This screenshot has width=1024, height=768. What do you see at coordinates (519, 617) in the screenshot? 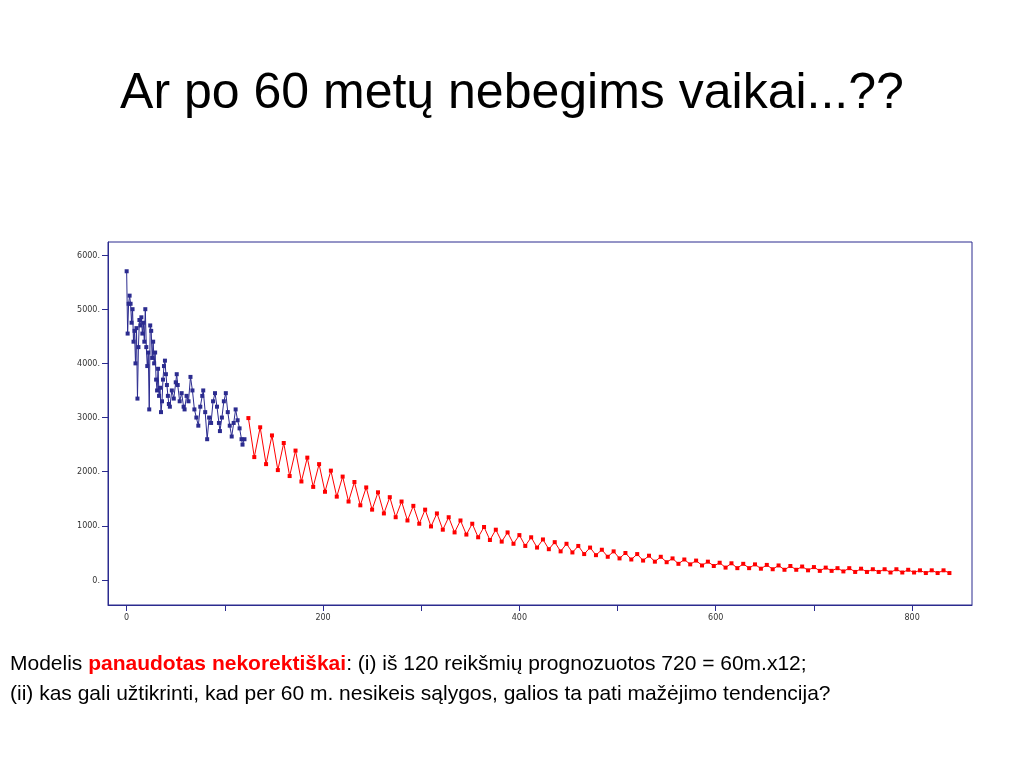
I see `x-tick-label: 400` at bounding box center [519, 617].